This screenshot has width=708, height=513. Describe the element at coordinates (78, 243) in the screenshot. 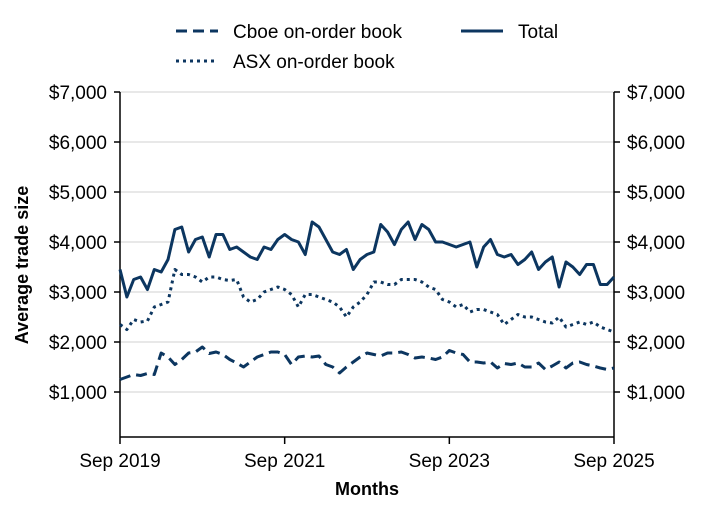

I see `y-tick-label-left: $4,000` at that location.